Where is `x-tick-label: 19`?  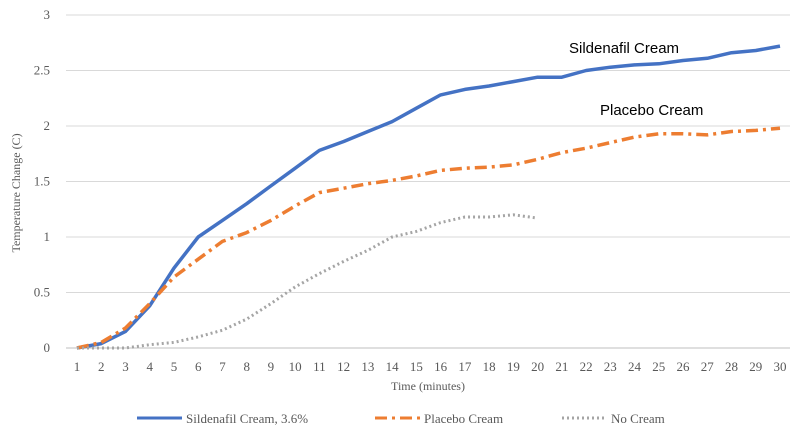
x-tick-label: 19 is located at coordinates (513, 366).